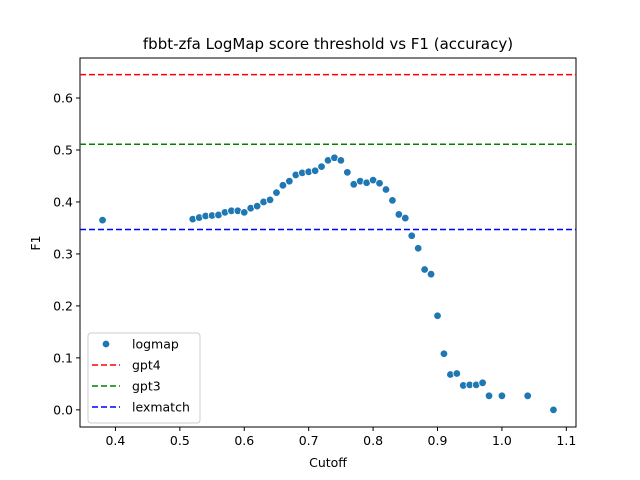  Describe the element at coordinates (502, 440) in the screenshot. I see `x-tick-label: 1.0` at that location.